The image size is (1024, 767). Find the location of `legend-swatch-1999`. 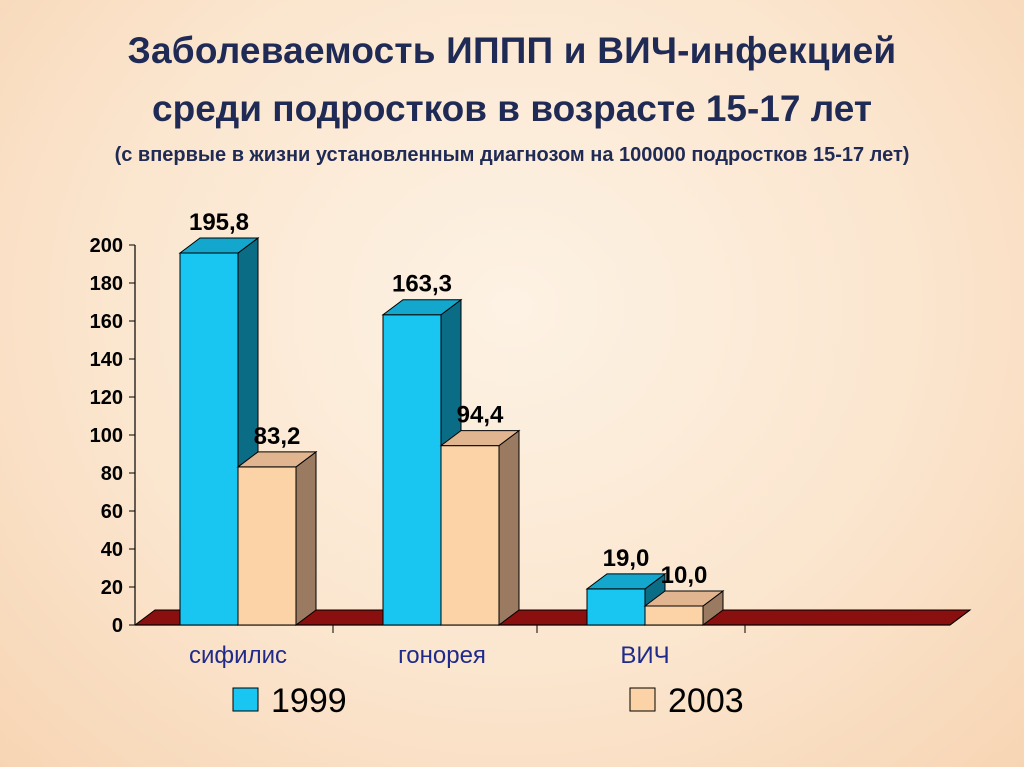

legend-swatch-1999 is located at coordinates (245, 699).